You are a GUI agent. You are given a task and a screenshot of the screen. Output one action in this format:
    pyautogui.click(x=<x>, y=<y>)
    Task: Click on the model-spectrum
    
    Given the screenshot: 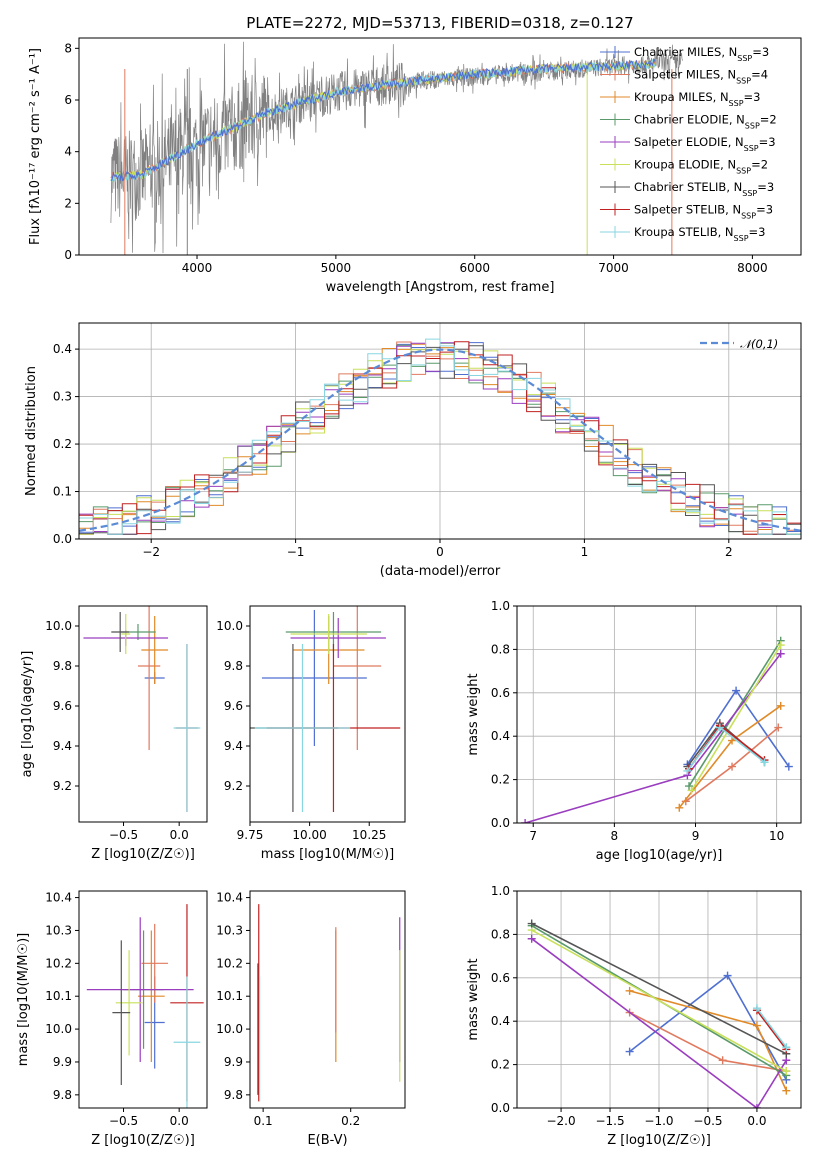 What is the action you would take?
    pyautogui.click(x=383, y=120)
    